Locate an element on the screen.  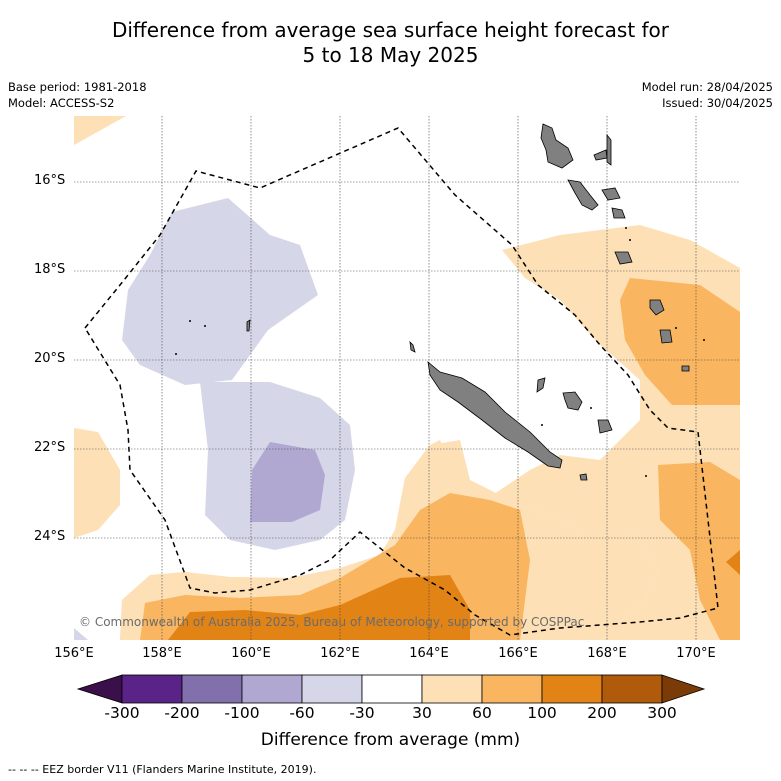
colorbar-tick-30: 30 is located at coordinates (422, 713).